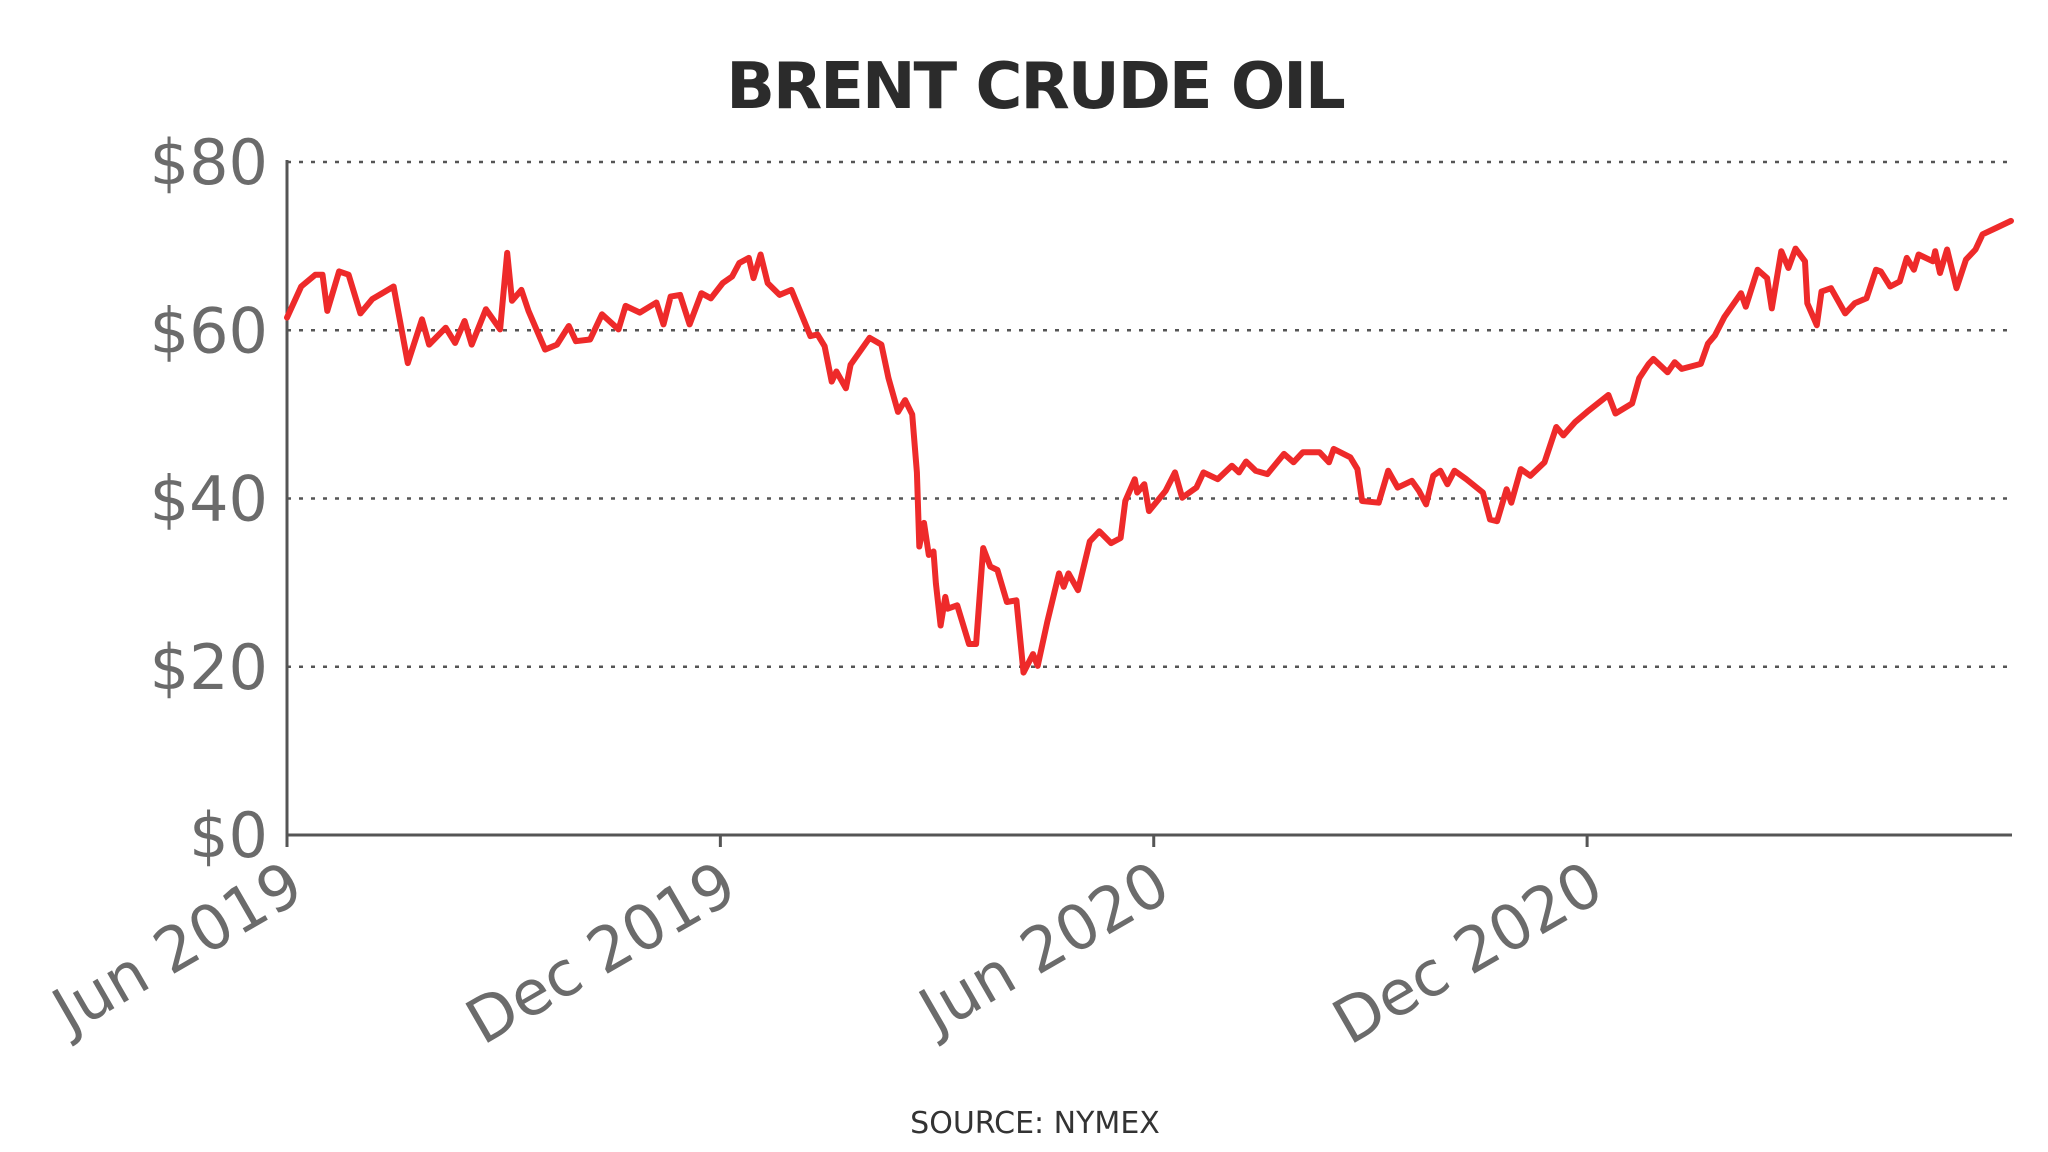  Describe the element at coordinates (209, 667) in the screenshot. I see `y-tick-label: $20` at that location.